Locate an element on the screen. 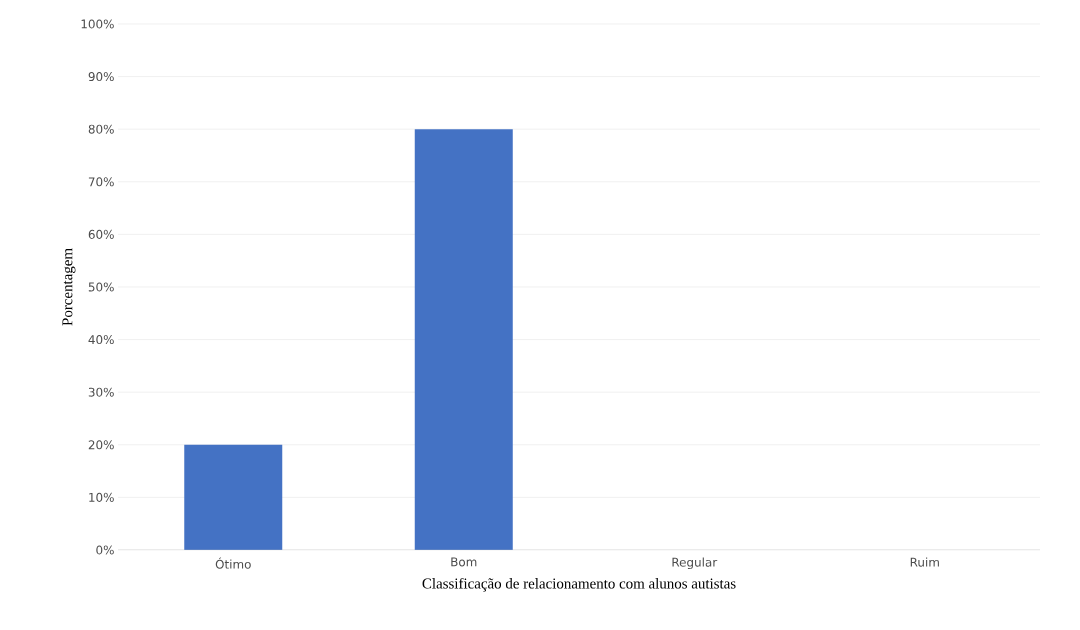  y-tick-label: 30% is located at coordinates (101, 392).